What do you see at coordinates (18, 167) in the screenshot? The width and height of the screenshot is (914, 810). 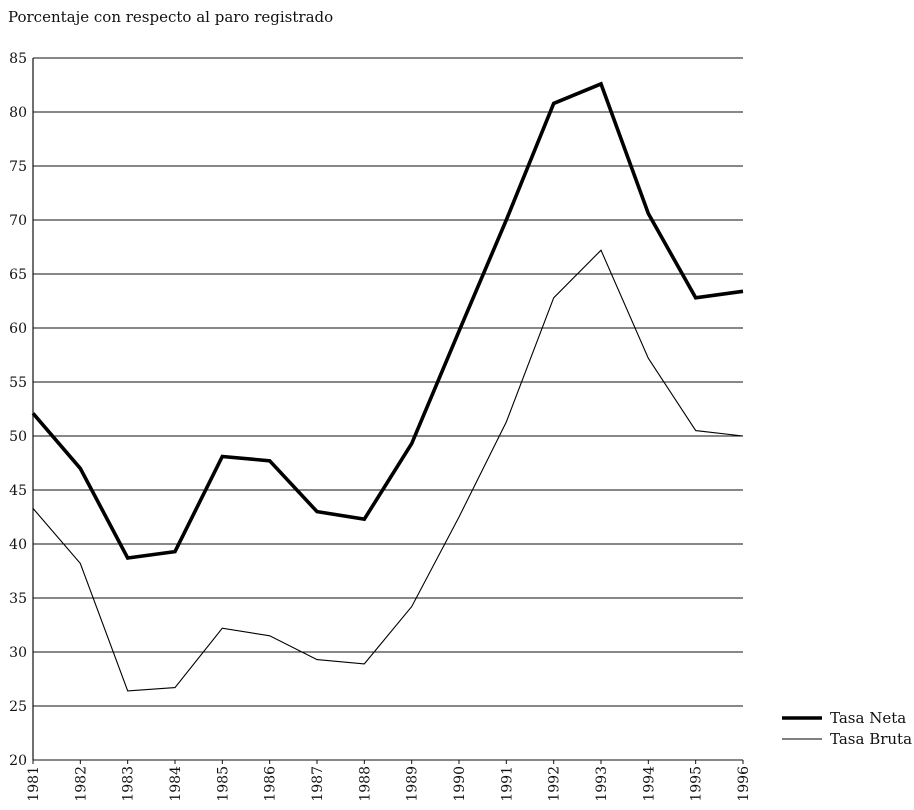 I see `y-tick-label: 75` at bounding box center [18, 167].